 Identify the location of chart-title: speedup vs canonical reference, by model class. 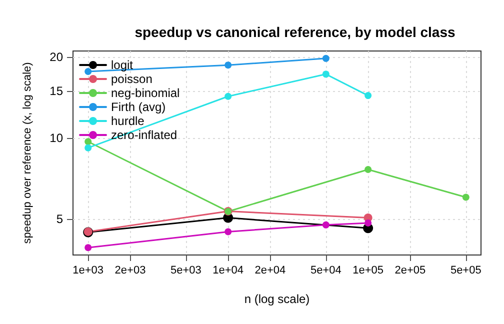
(295, 32).